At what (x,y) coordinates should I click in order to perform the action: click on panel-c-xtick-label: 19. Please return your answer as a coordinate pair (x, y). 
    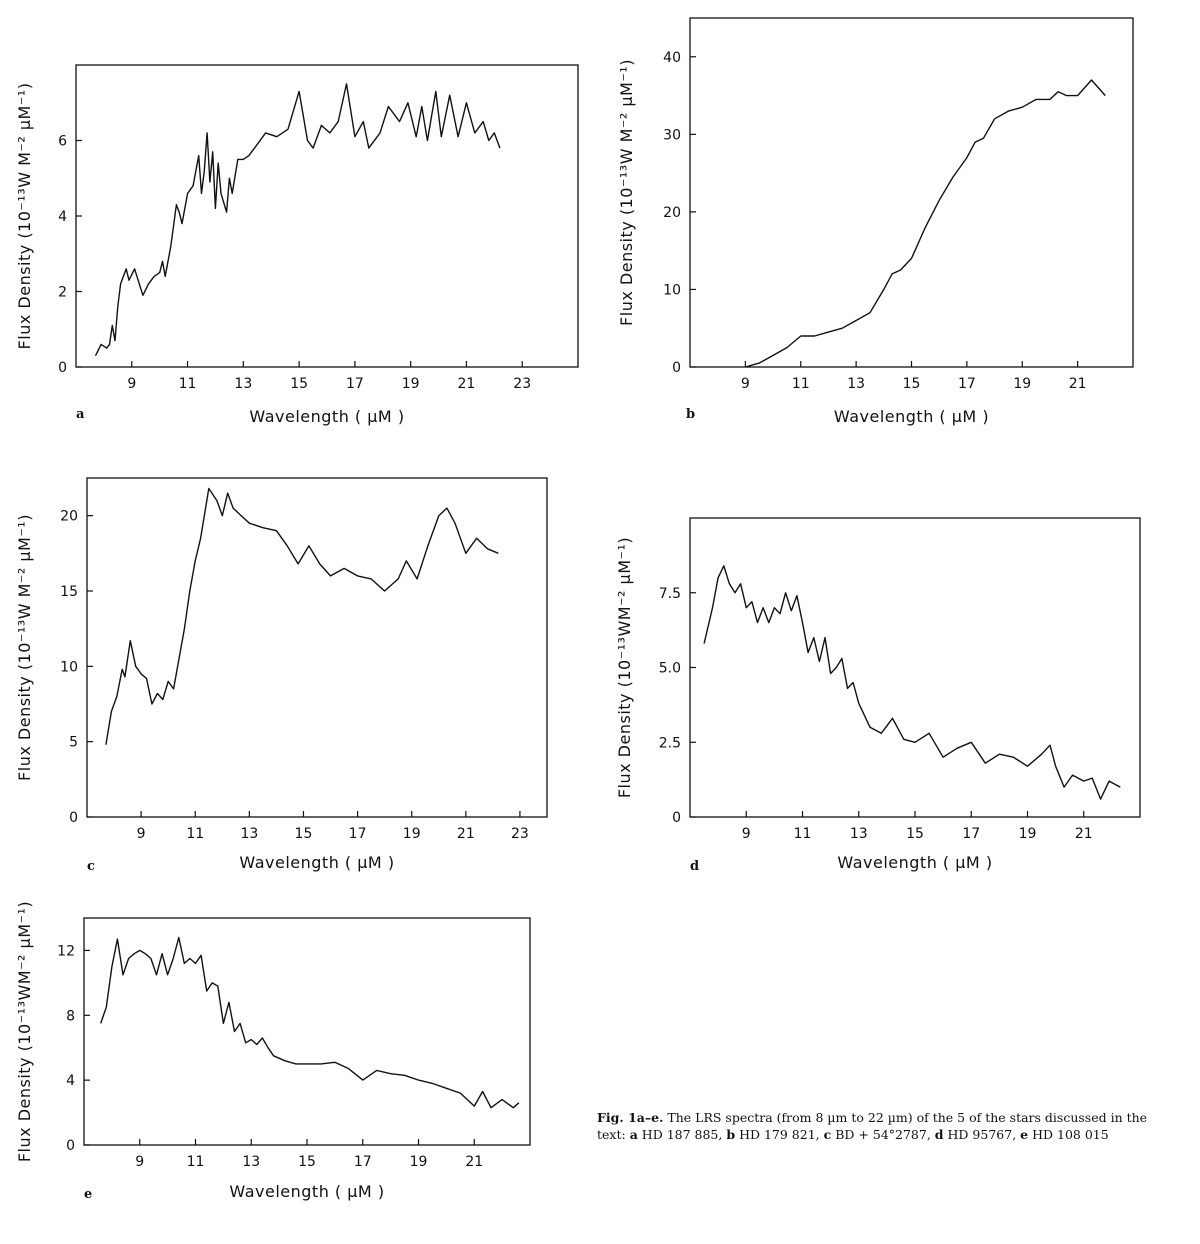
    Looking at the image, I should click on (412, 834).